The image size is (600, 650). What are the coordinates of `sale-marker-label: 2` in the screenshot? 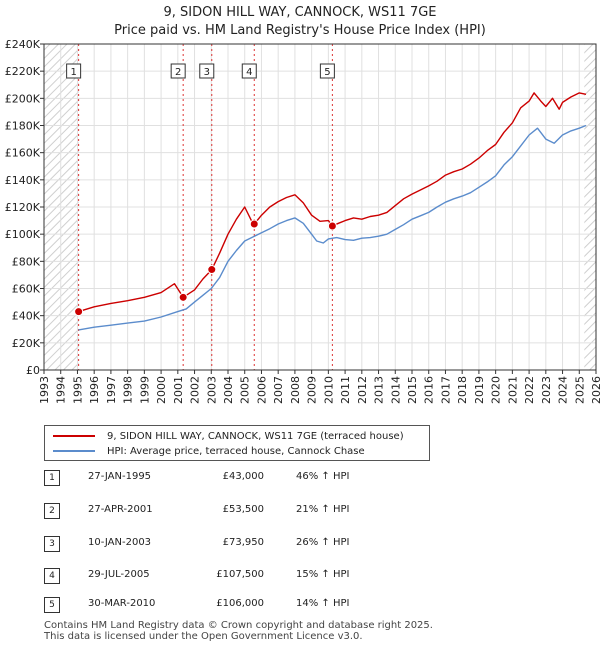 It's located at (178, 72).